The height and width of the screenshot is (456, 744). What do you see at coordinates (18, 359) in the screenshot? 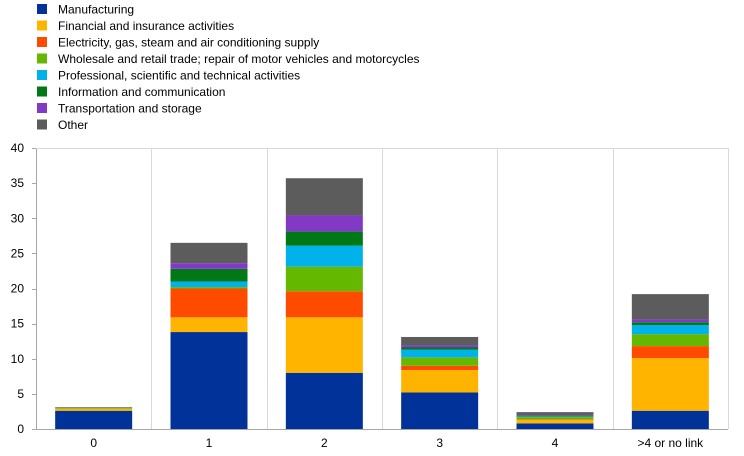
I see `y-tick-label: 10` at bounding box center [18, 359].